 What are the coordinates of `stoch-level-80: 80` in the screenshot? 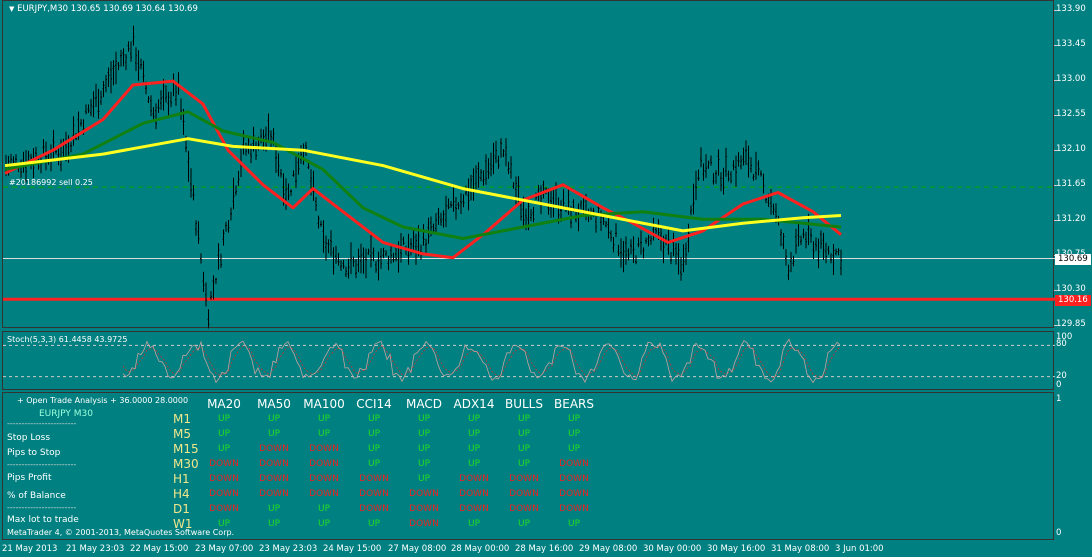 It's located at (1061, 344).